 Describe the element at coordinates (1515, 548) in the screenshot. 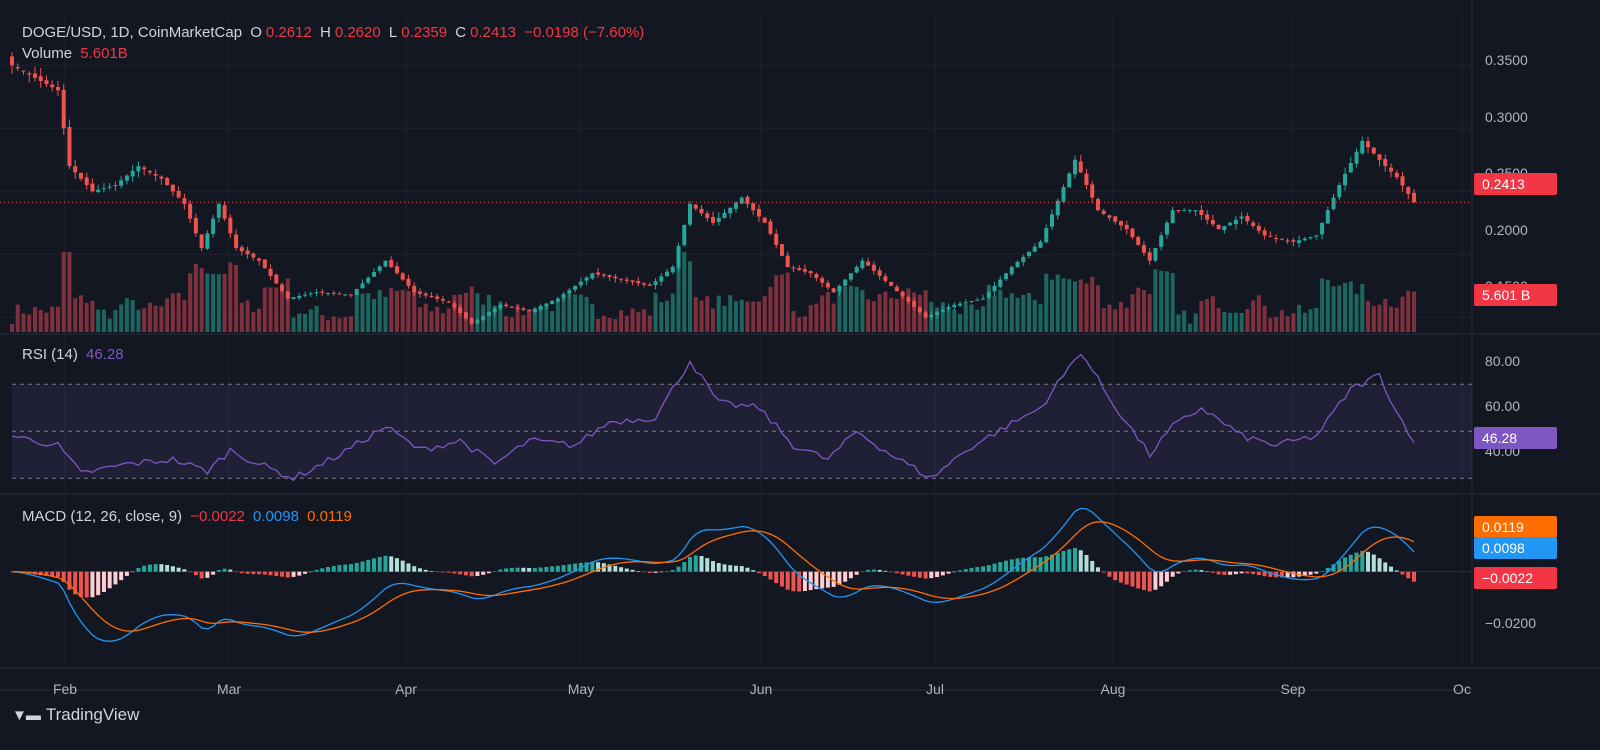

I see `macd-tag: 0.0098` at that location.